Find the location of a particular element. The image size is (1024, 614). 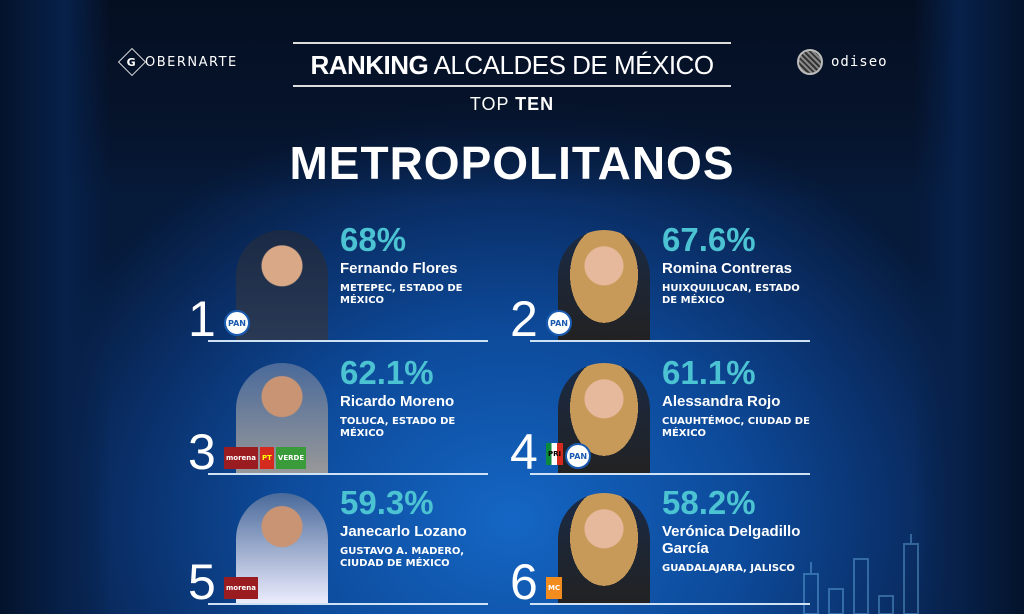

candlestick-decoration is located at coordinates (861, 574).